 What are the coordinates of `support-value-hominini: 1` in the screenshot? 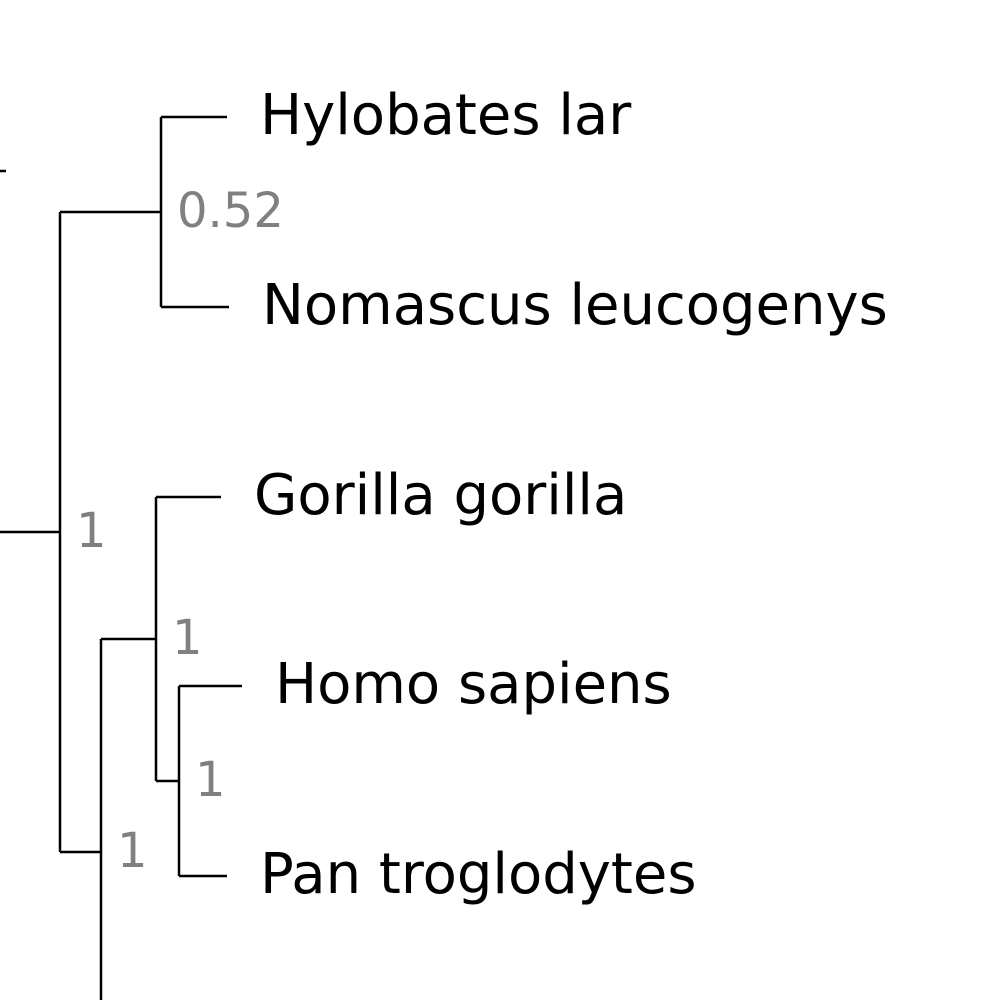 It's located at (210, 780).